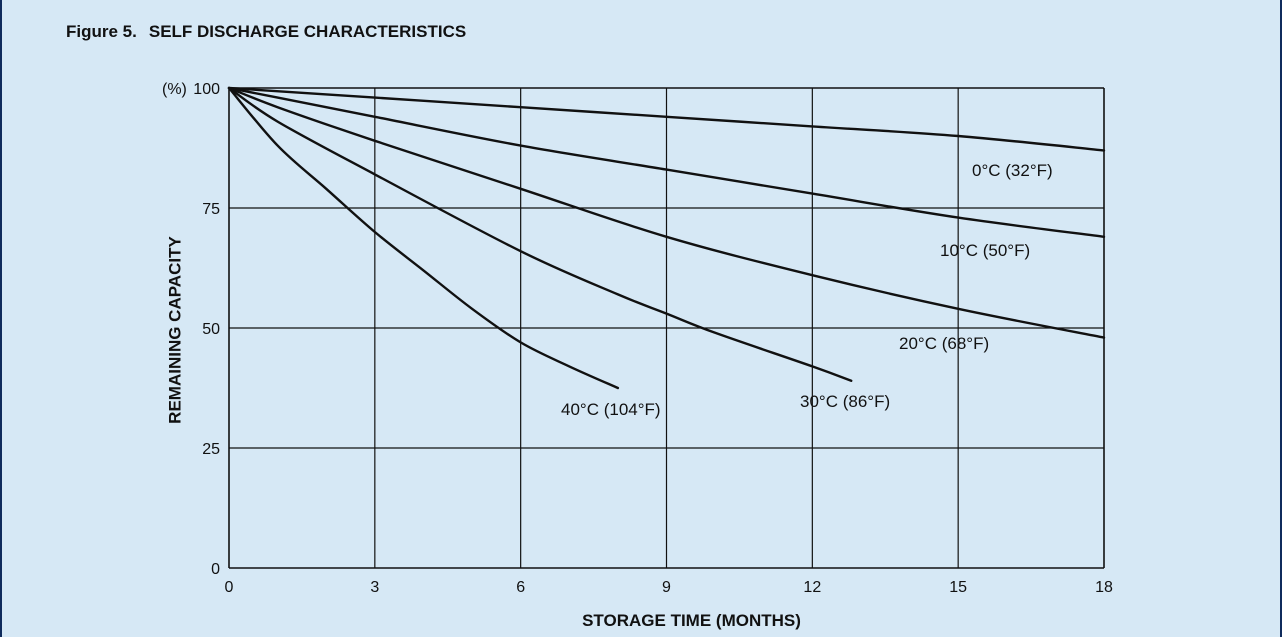 The height and width of the screenshot is (637, 1284). Describe the element at coordinates (666, 587) in the screenshot. I see `x-tick-label: 9` at that location.